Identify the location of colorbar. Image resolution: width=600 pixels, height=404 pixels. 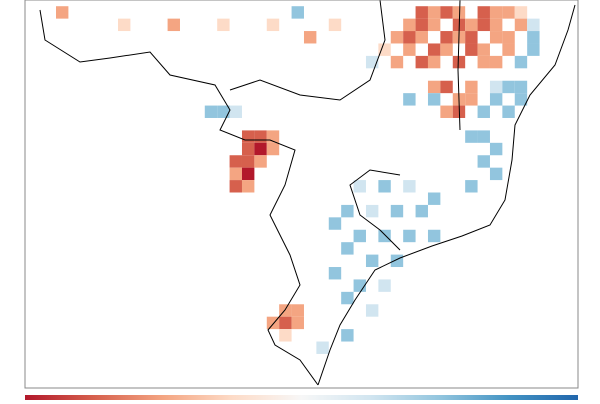
(301, 397).